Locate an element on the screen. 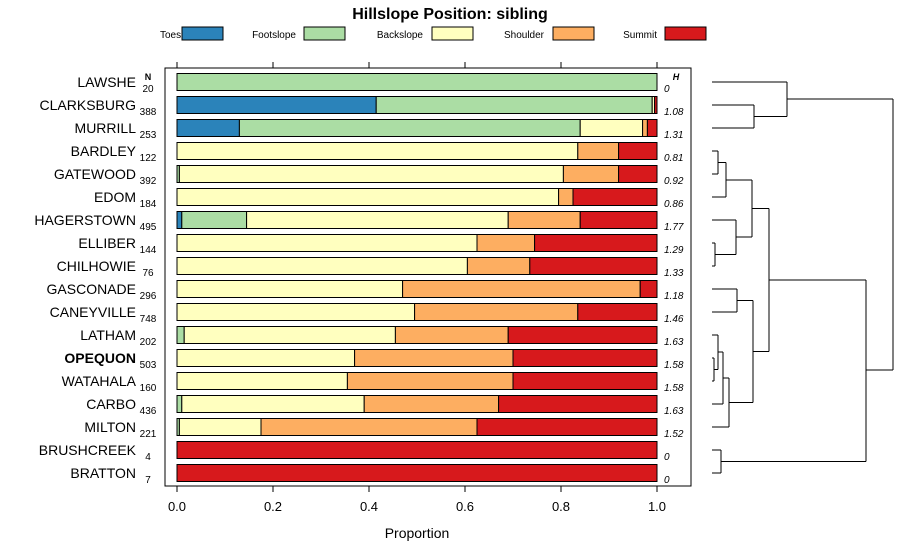  row-n-value: 20 is located at coordinates (148, 89).